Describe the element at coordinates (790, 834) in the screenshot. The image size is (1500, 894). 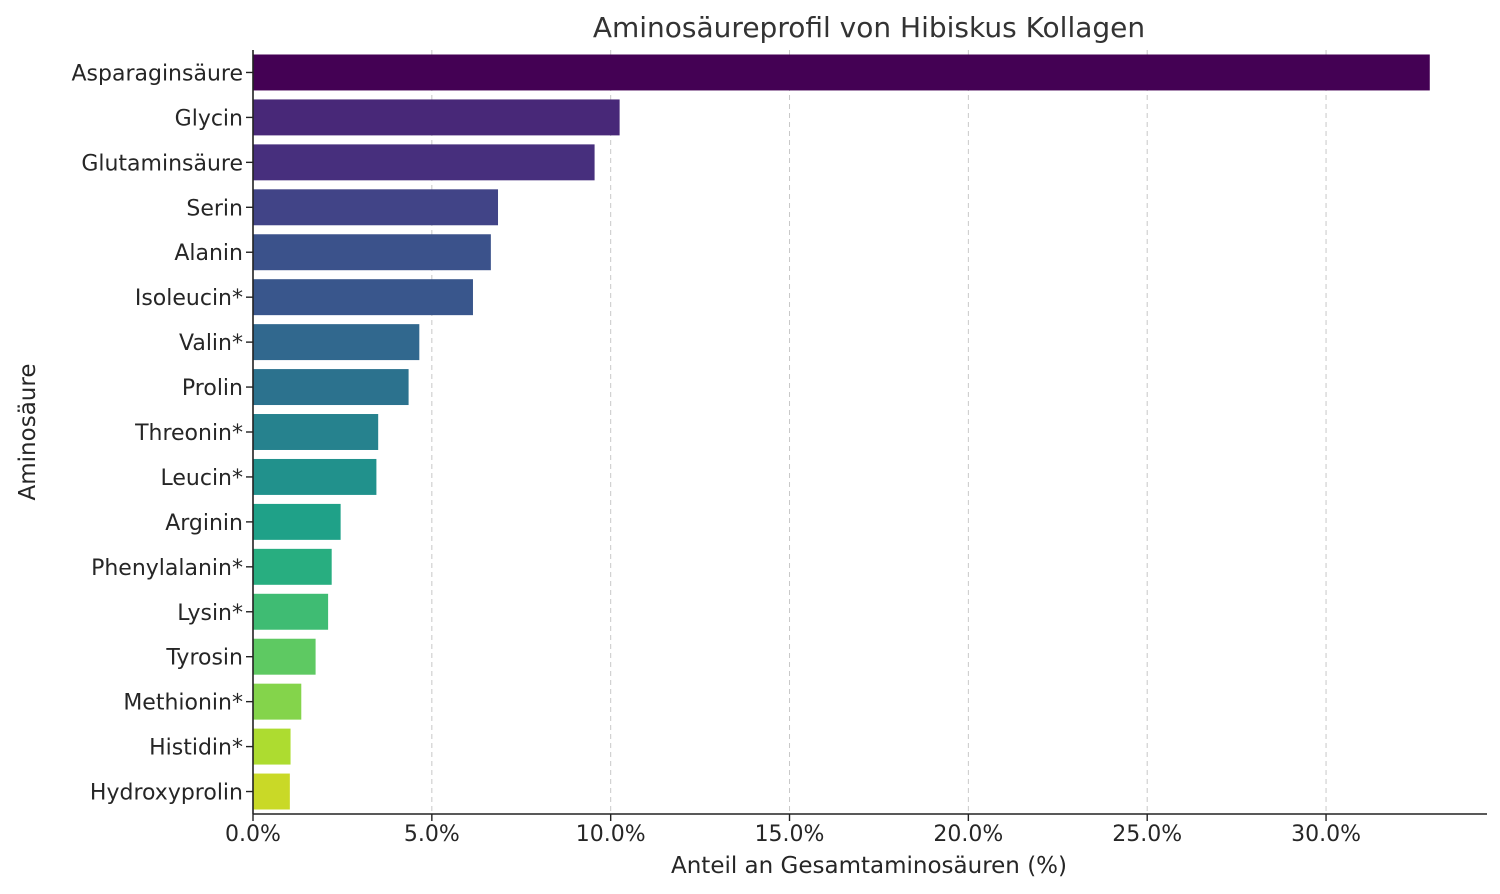
I see `x-tick-label: 15.0%` at that location.